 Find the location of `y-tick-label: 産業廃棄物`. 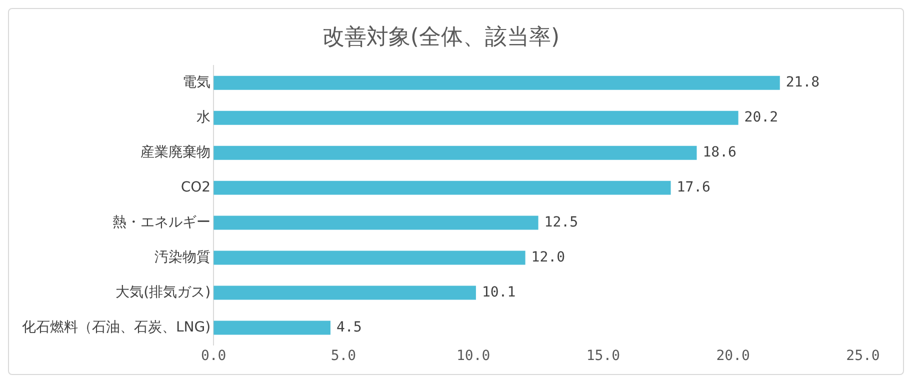

y-tick-label: 産業廃棄物 is located at coordinates (175, 152).